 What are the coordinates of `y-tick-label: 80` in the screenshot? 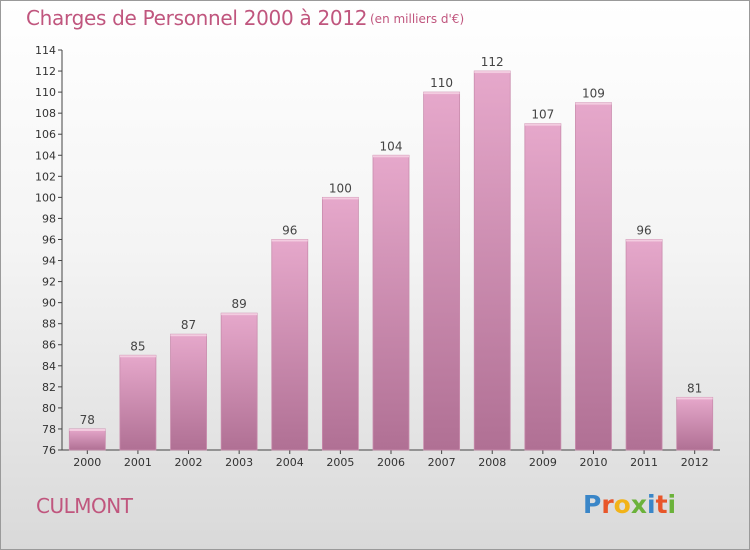 It's located at (49, 408).